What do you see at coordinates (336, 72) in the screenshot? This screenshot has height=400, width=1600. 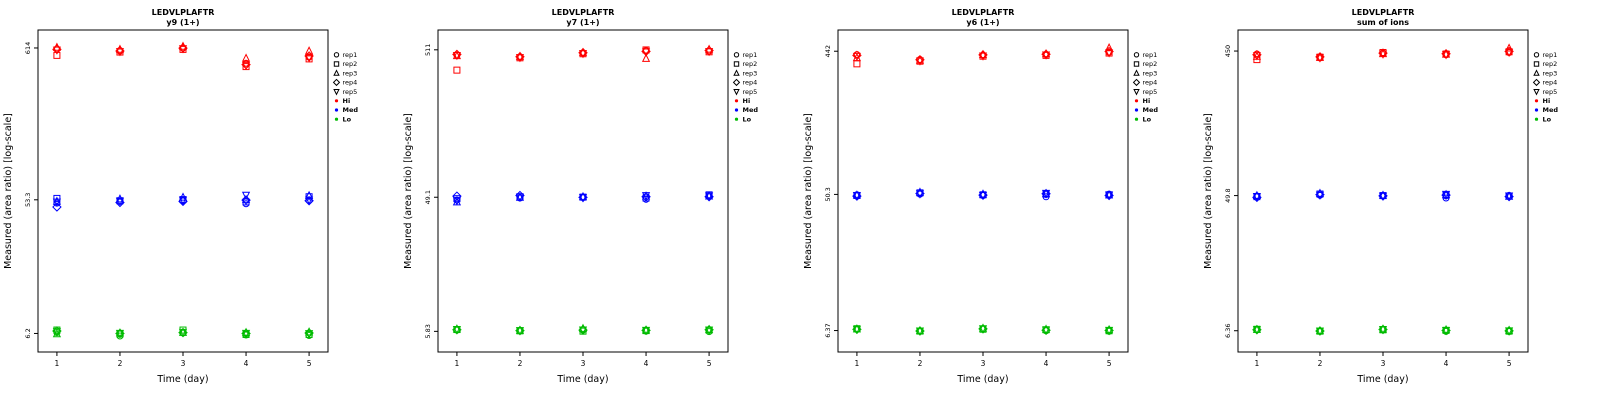 I see `legend-marker-rep3` at bounding box center [336, 72].